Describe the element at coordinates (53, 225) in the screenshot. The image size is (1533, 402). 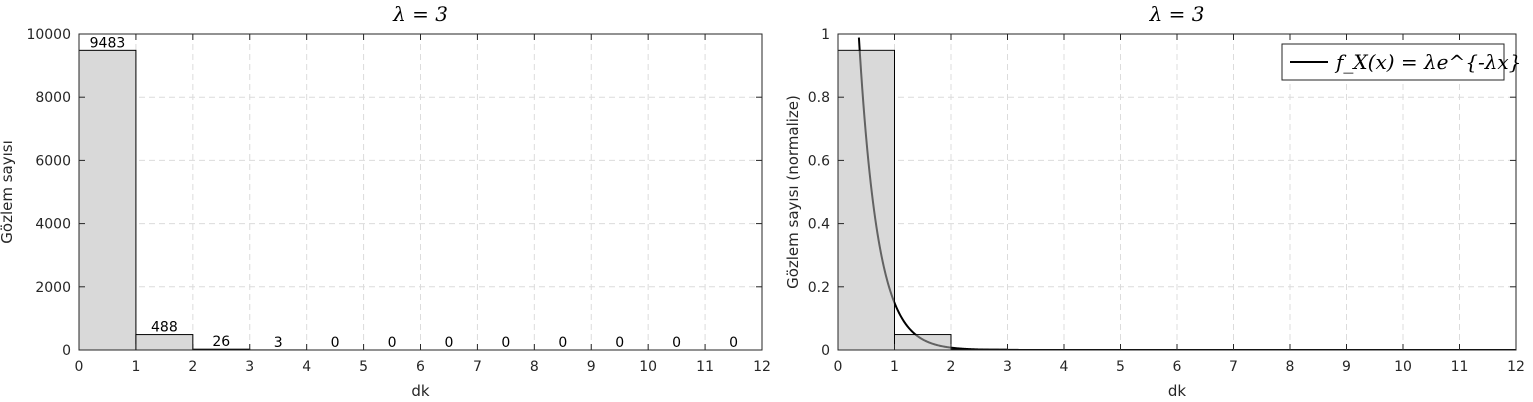
I see `y-tick-label: 4000` at that location.